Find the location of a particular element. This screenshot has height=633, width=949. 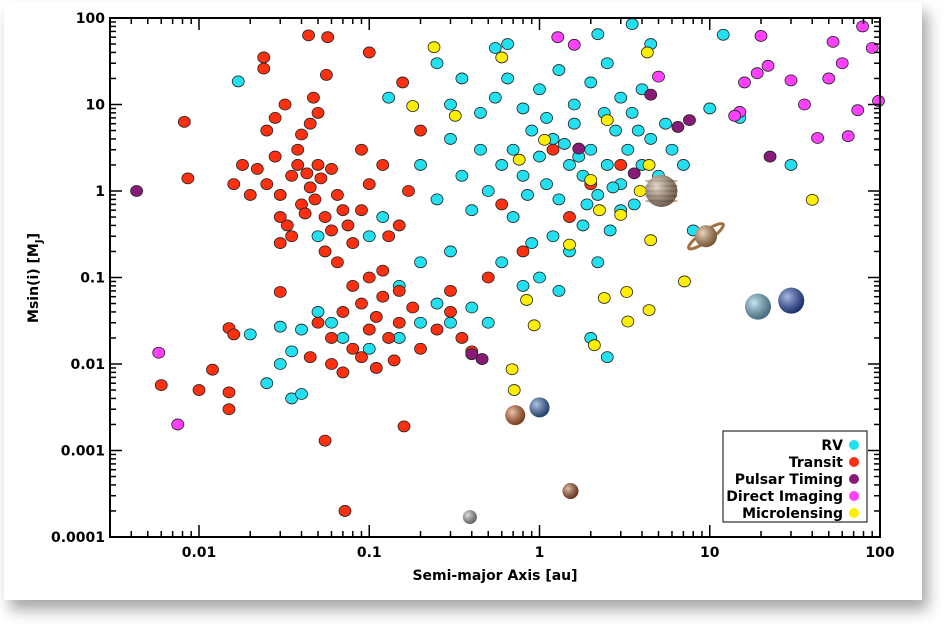

x-tick-label: 1 is located at coordinates (540, 553).